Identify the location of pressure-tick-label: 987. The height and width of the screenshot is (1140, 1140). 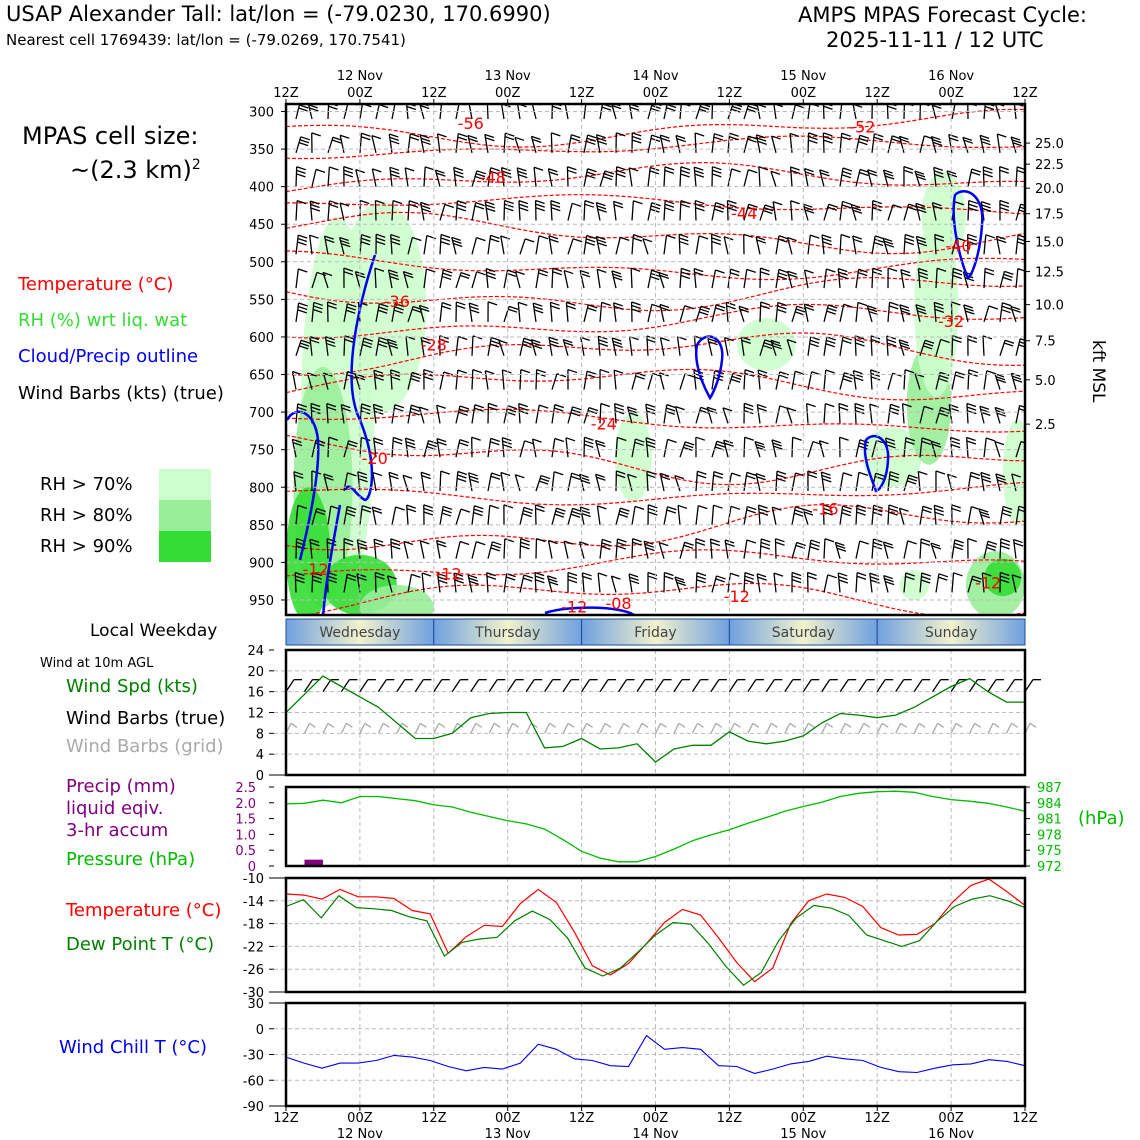
(1049, 788).